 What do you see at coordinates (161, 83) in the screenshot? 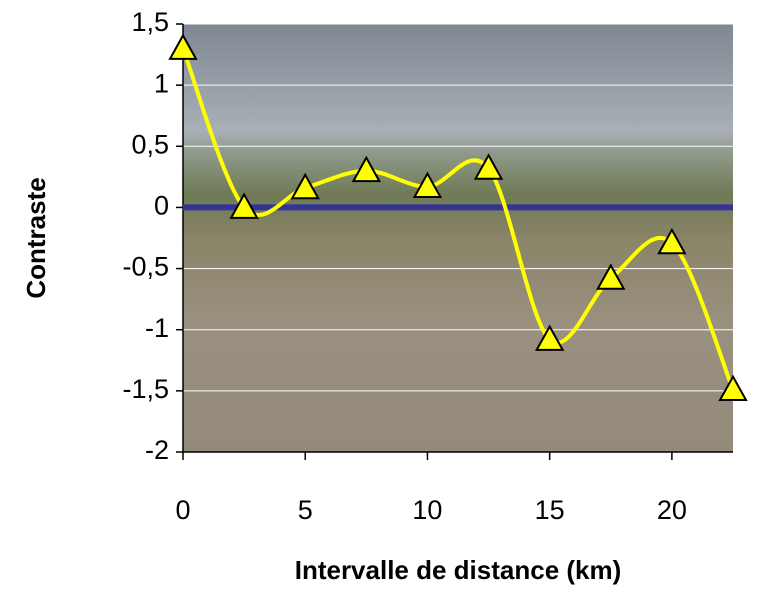
I see `y-tick-label: 1` at bounding box center [161, 83].